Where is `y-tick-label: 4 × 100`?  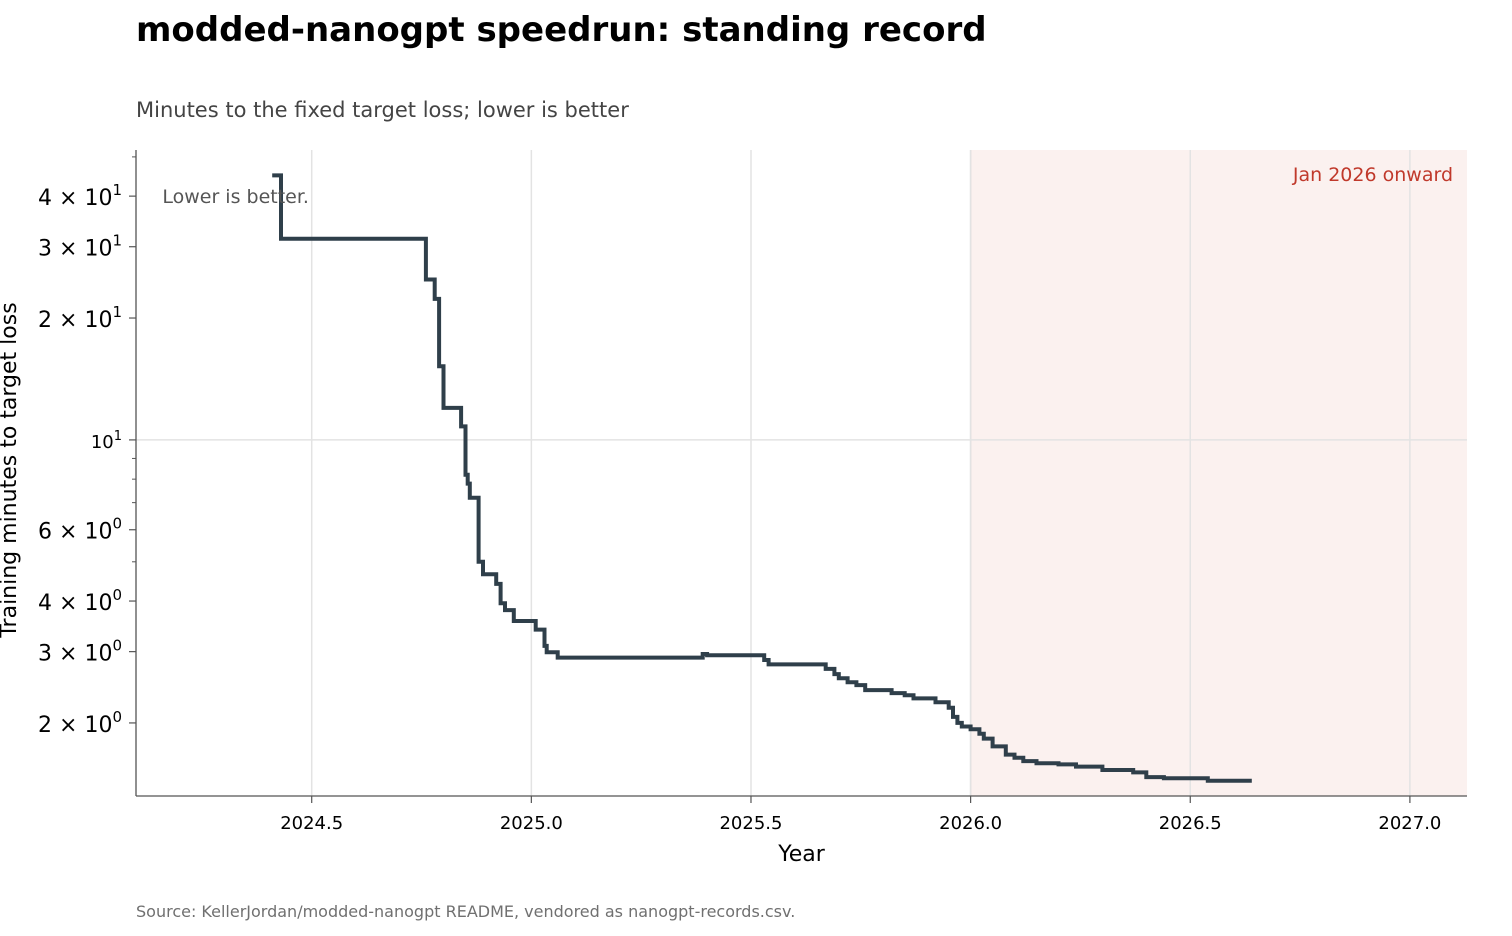
y-tick-label: 4 × 100 is located at coordinates (80, 601).